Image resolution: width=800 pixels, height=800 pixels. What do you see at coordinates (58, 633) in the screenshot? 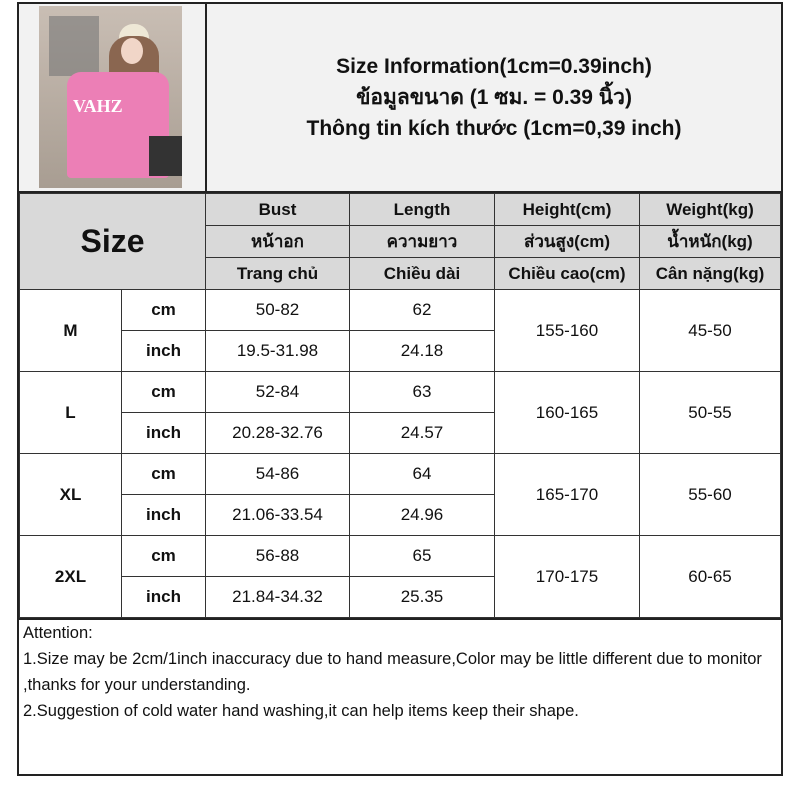
I see `attention-heading: Attention:` at bounding box center [58, 633].